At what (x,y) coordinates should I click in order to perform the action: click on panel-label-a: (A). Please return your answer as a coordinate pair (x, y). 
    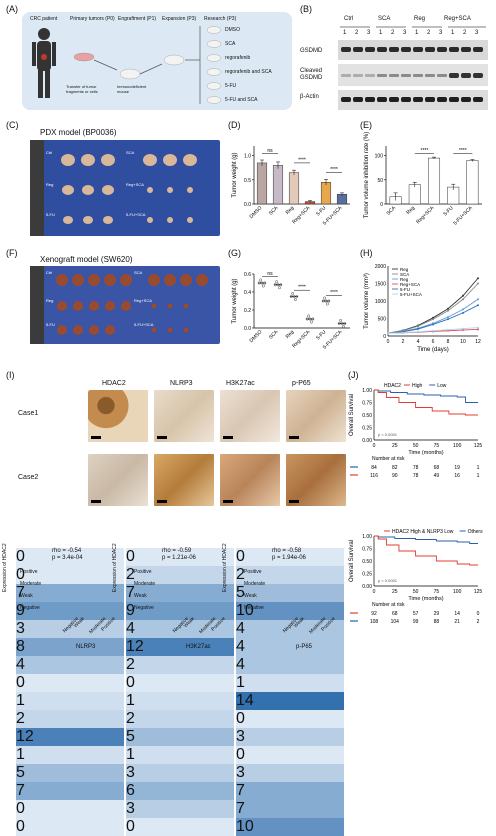
    Looking at the image, I should click on (12, 9).